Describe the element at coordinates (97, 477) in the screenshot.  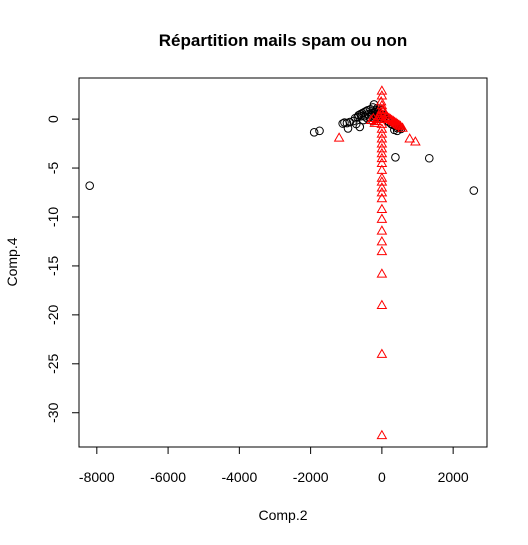
I see `x-tick-label: -8000` at that location.